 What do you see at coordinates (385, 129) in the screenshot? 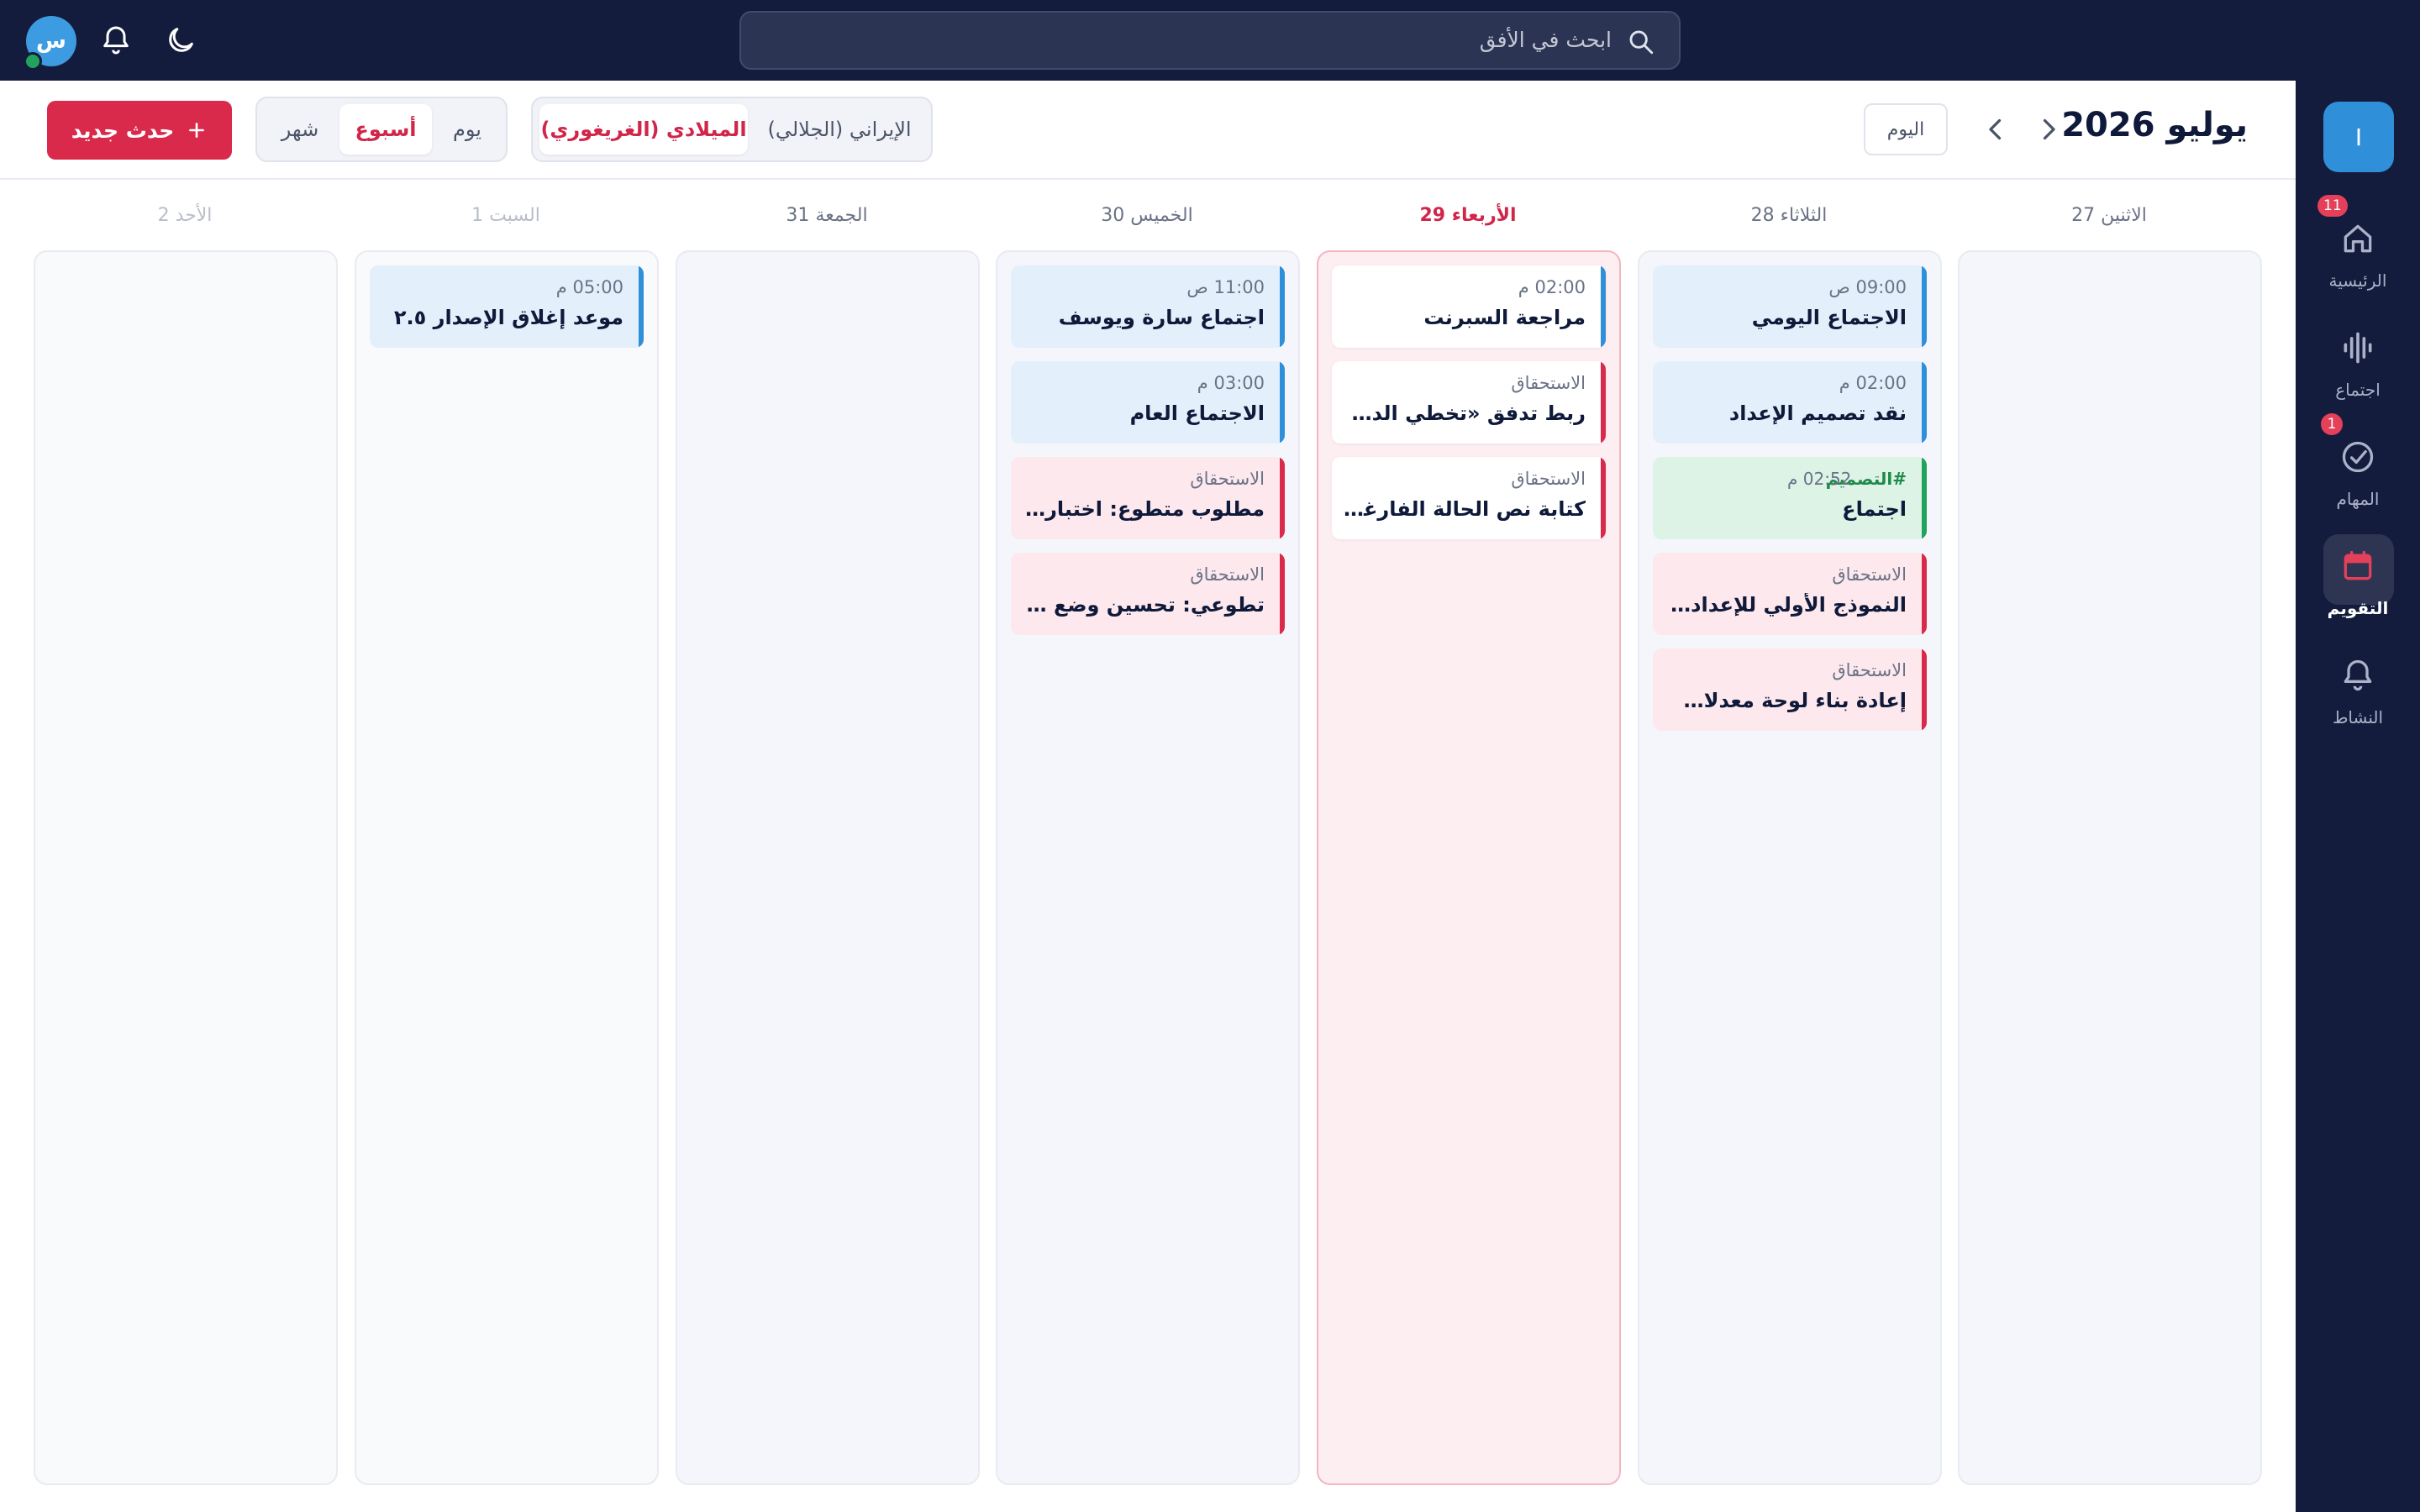
I see `week-view-option: أسبوع` at bounding box center [385, 129].